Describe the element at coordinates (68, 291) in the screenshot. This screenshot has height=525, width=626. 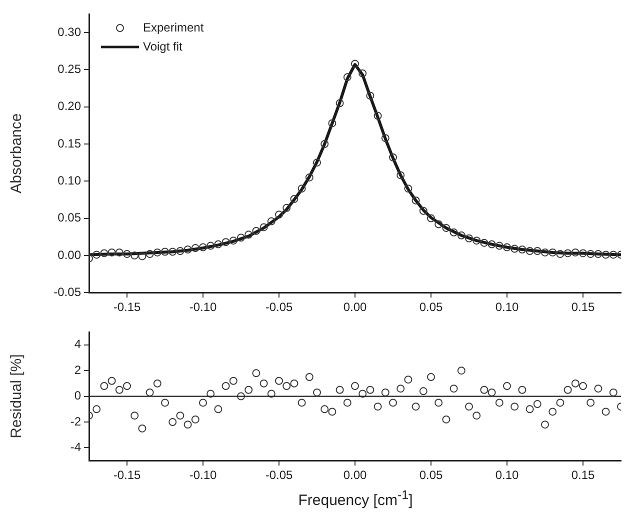
I see `y-tick-label: -0.05` at that location.